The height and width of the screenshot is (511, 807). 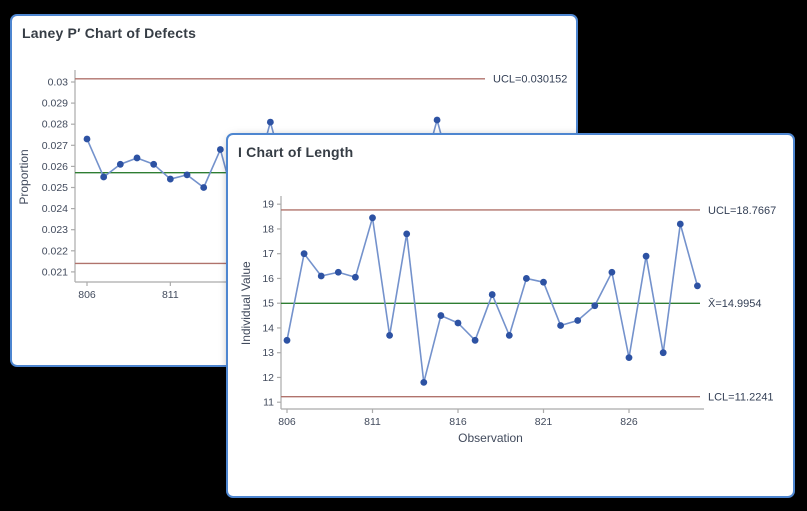 I want to click on y-tick-label: 0.029, so click(x=55, y=104).